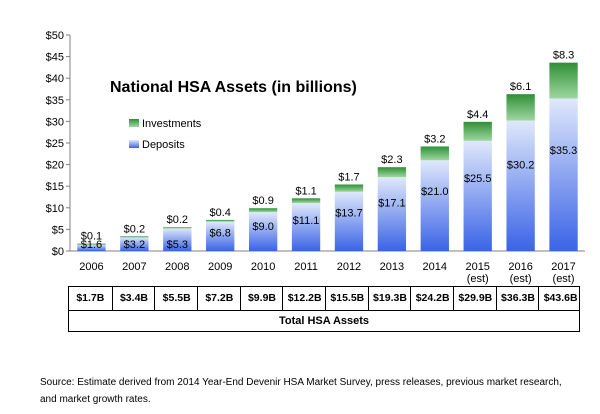 This screenshot has width=600, height=414. Describe the element at coordinates (134, 267) in the screenshot. I see `x-tick-label: 2007` at that location.